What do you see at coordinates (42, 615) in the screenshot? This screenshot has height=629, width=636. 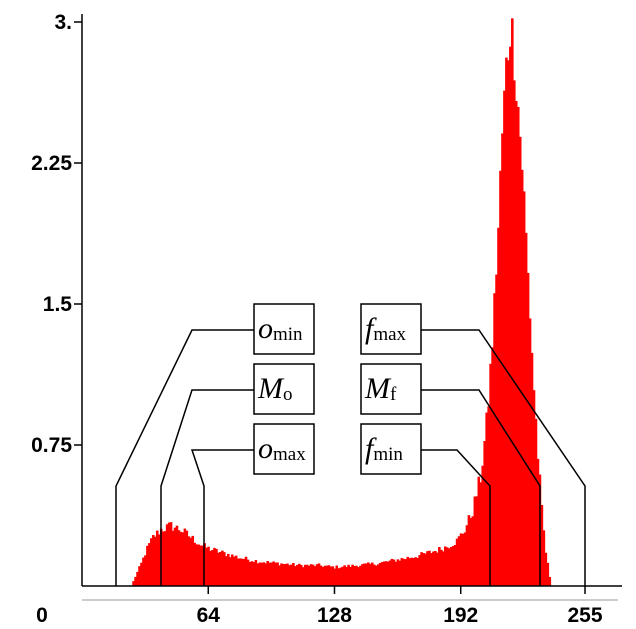 I see `x-tick-label: 0` at bounding box center [42, 615].